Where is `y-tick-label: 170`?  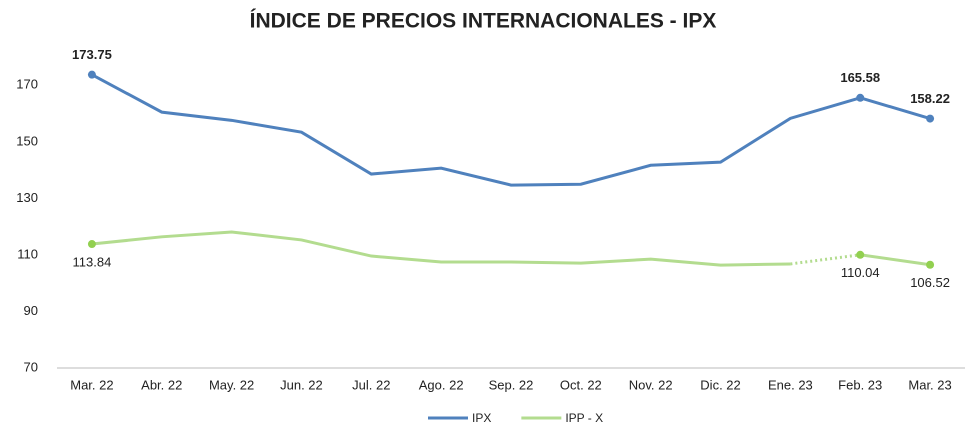
y-tick-label: 170 is located at coordinates (27, 84).